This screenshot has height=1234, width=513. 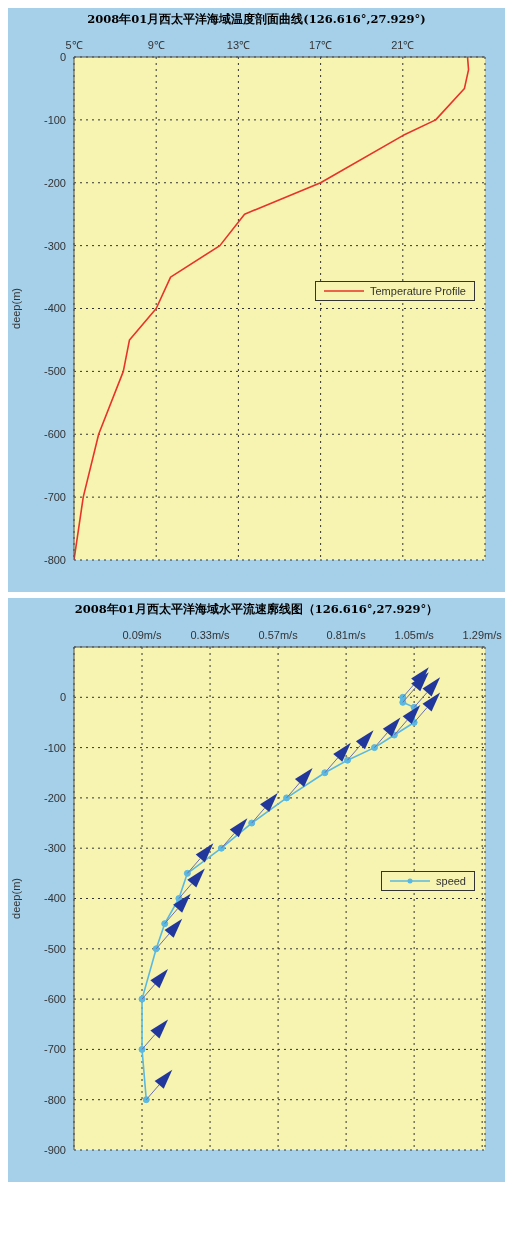 What do you see at coordinates (346, 635) in the screenshot?
I see `x-tick-label: 0.81m/s` at bounding box center [346, 635].